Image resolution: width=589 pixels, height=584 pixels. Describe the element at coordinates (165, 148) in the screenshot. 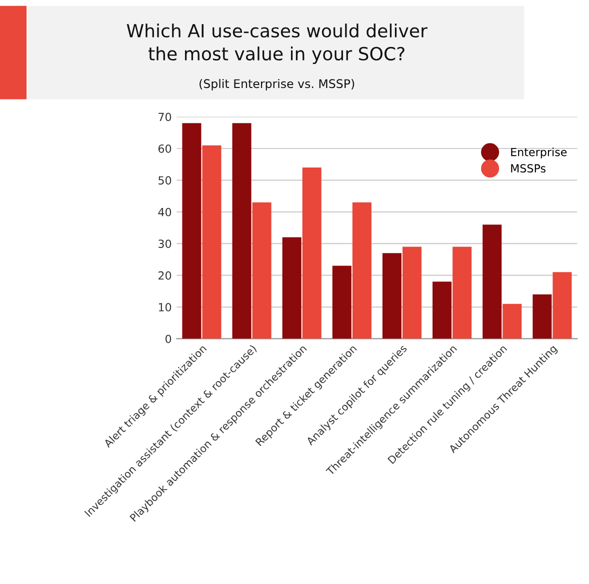

I see `y-tick-label: 60` at that location.